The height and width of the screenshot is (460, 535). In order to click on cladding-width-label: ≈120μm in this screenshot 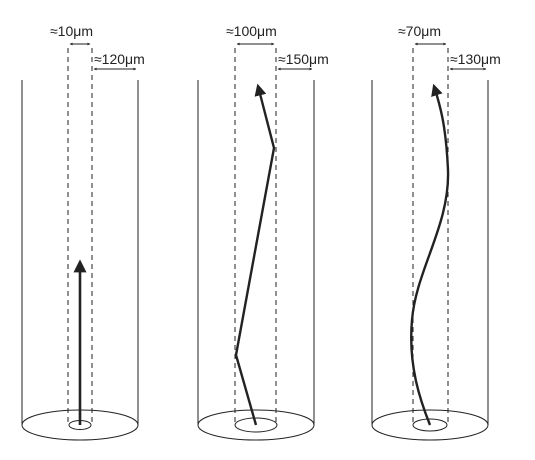, I will do `click(119, 59)`.